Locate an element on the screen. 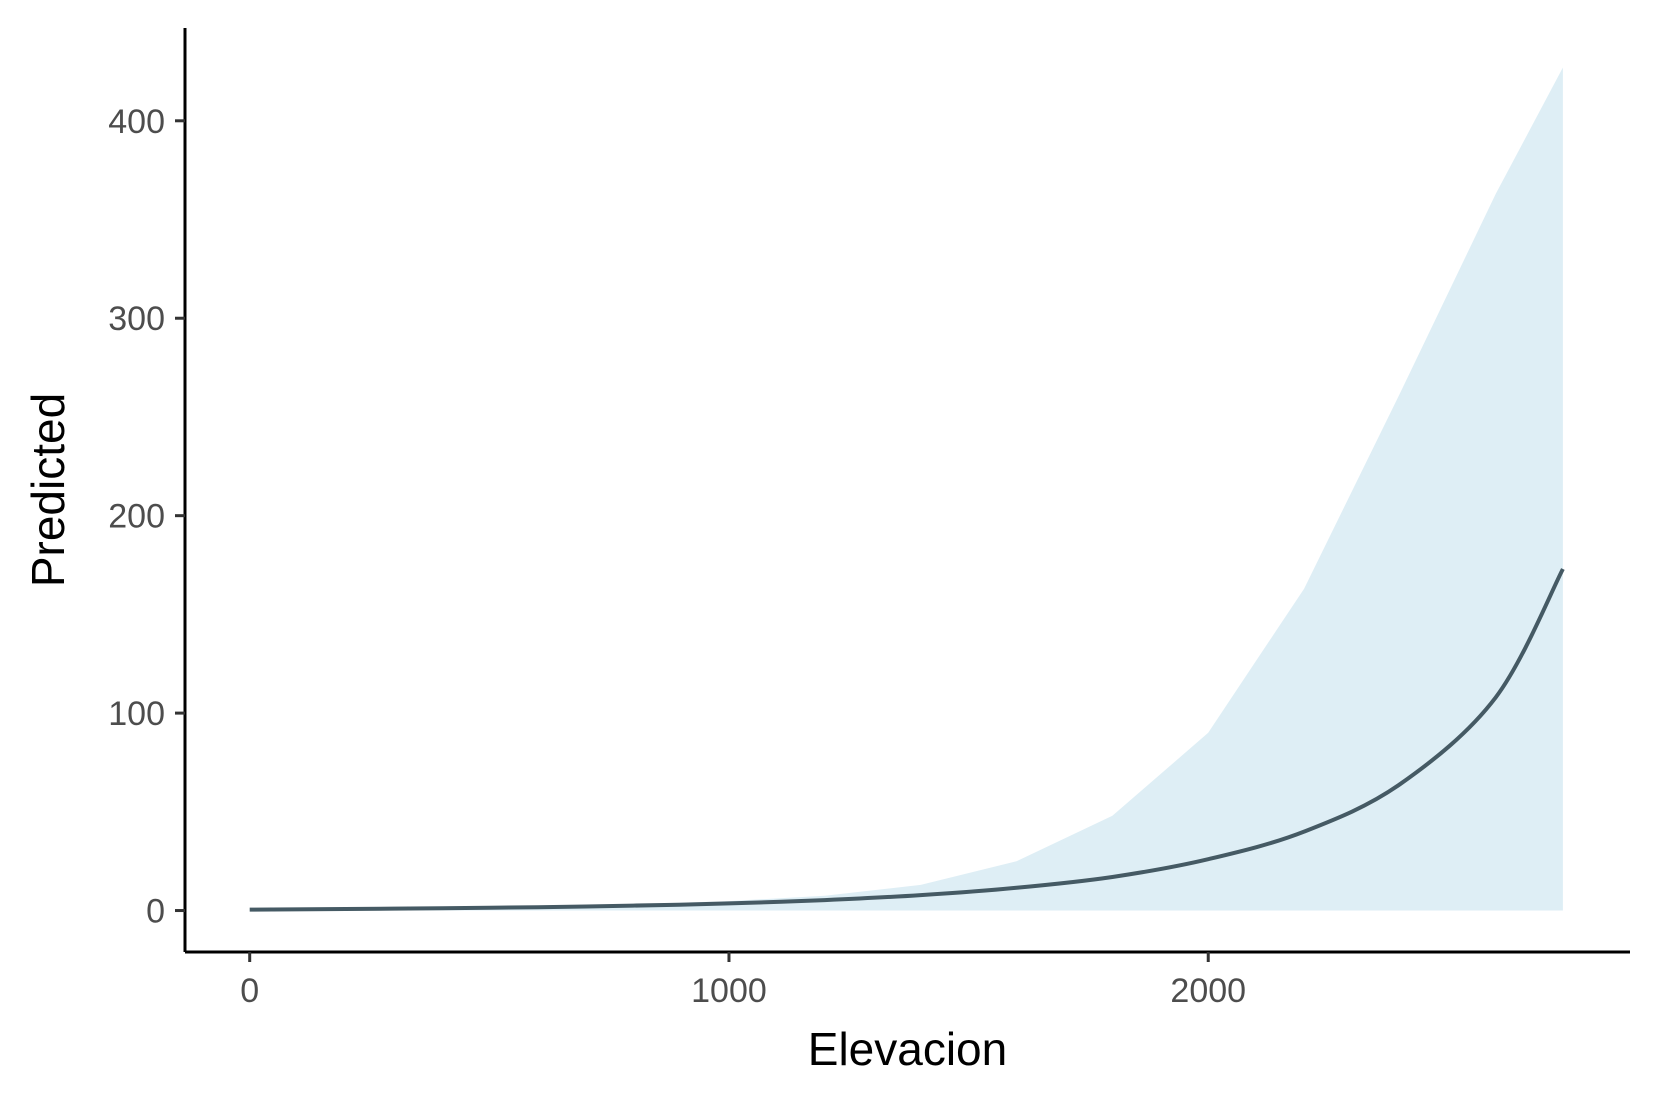 The height and width of the screenshot is (1102, 1653). x-tick-label: 1000 is located at coordinates (729, 991).